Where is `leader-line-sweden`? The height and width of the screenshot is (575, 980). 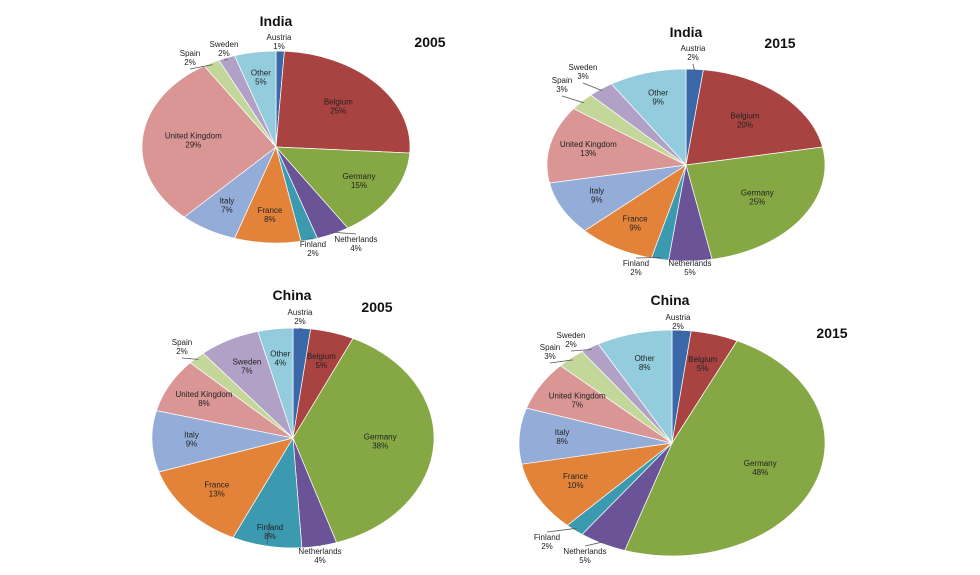
leader-line-sweden is located at coordinates (581, 350).